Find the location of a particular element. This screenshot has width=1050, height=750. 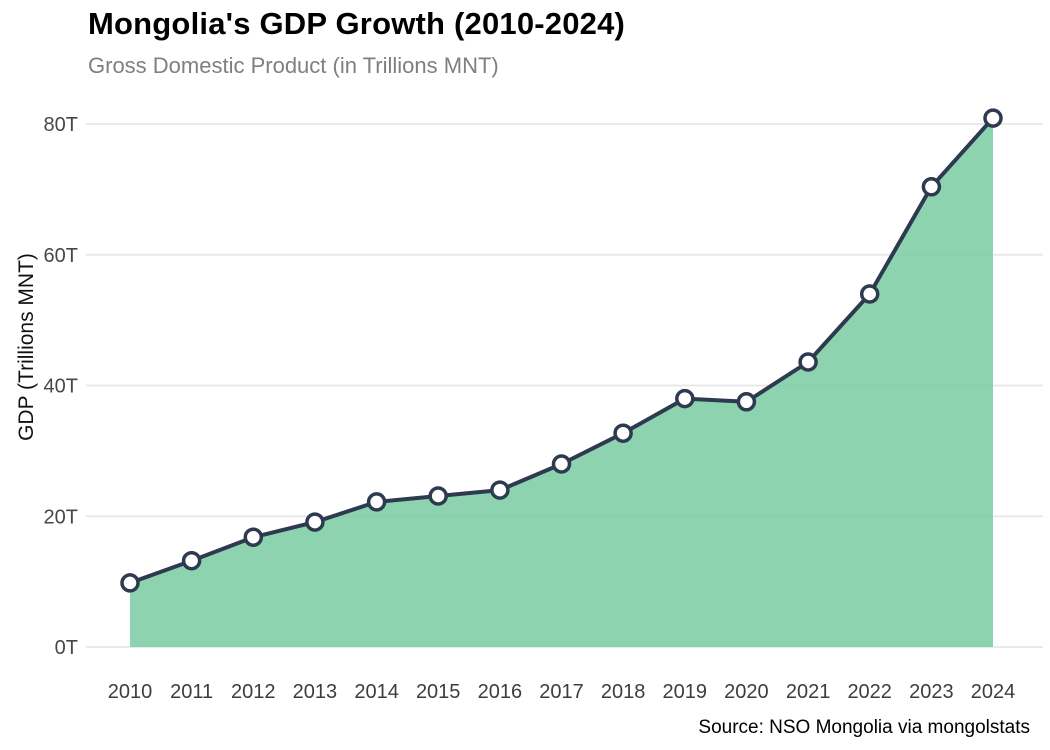

x-tick-label-2023: 2023 is located at coordinates (931, 692).